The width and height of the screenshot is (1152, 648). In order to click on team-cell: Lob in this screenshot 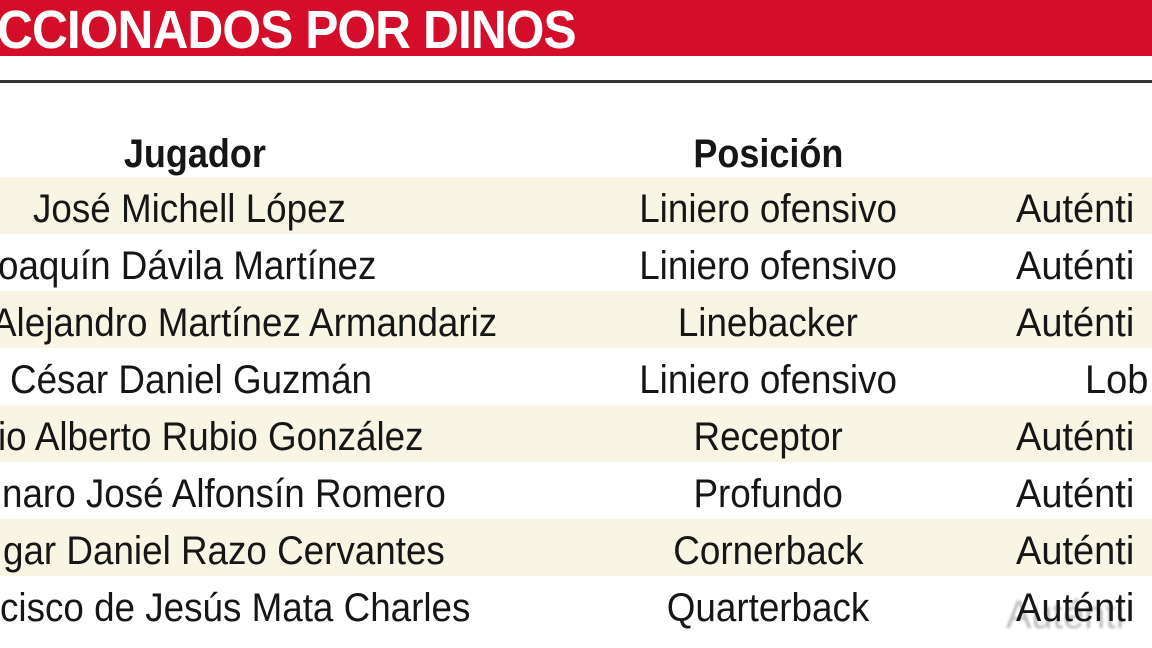, I will do `click(1117, 380)`.